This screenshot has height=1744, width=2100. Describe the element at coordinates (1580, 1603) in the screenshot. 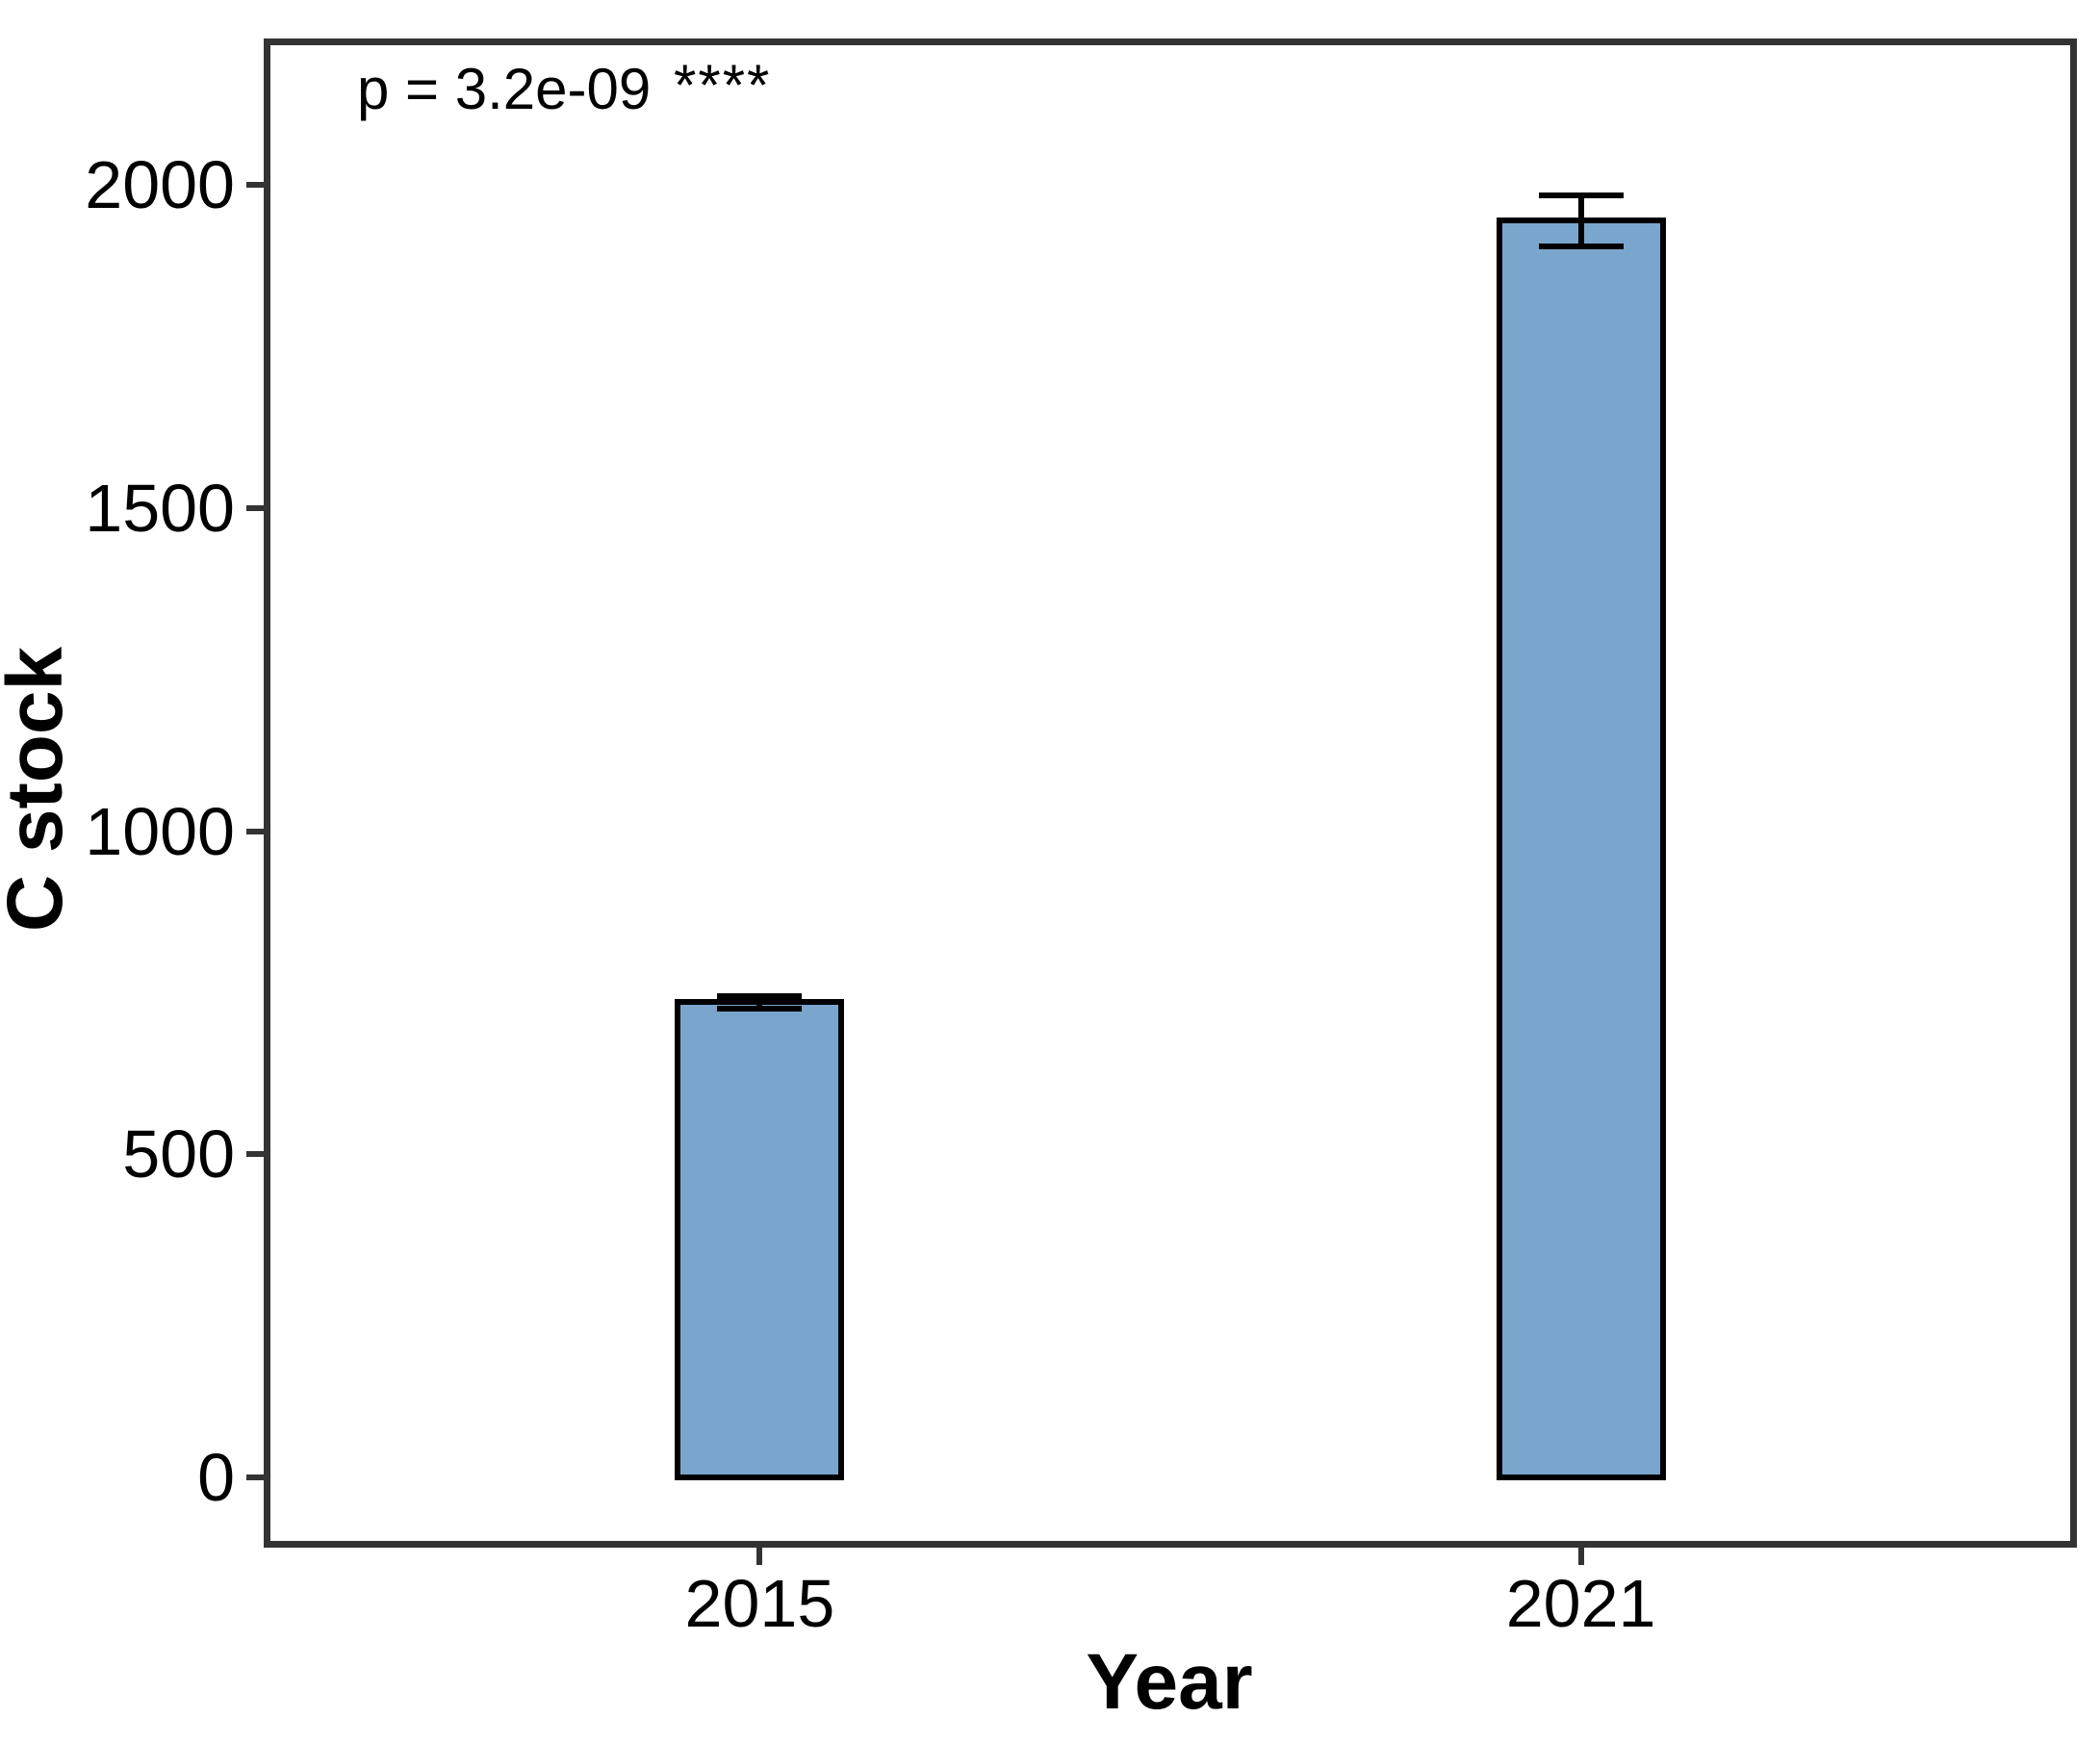

I see `x-axis-tick-label-2021: 2021` at that location.